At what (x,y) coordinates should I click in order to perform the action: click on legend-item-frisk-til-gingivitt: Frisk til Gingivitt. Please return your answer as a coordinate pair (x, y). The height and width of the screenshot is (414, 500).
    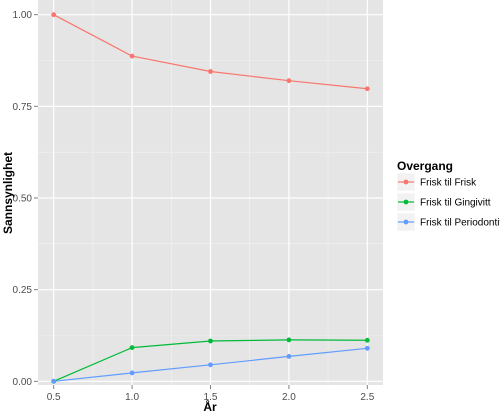
    Looking at the image, I should click on (443, 202).